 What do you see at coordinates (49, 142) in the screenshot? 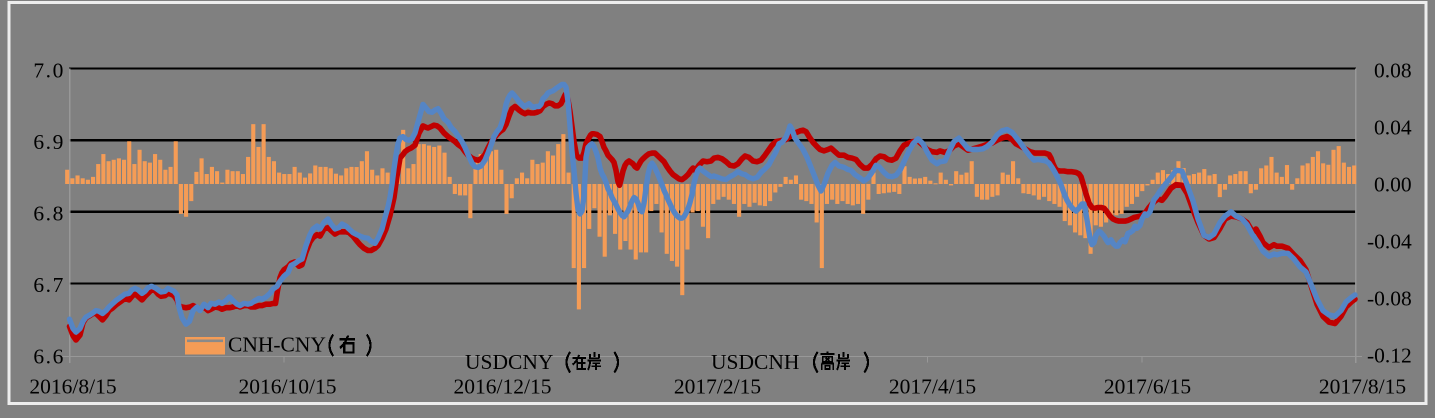
I see `svg-text: 6.9` at bounding box center [49, 142].